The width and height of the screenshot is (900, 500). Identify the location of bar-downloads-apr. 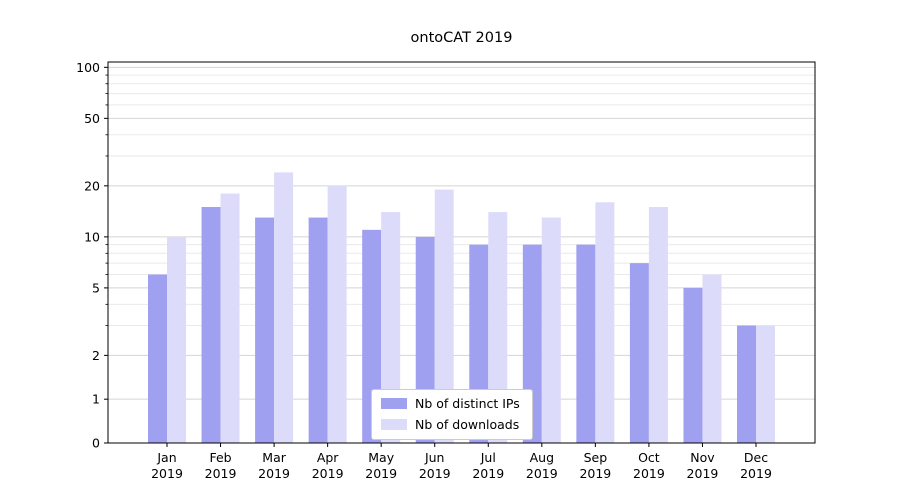
(337, 314).